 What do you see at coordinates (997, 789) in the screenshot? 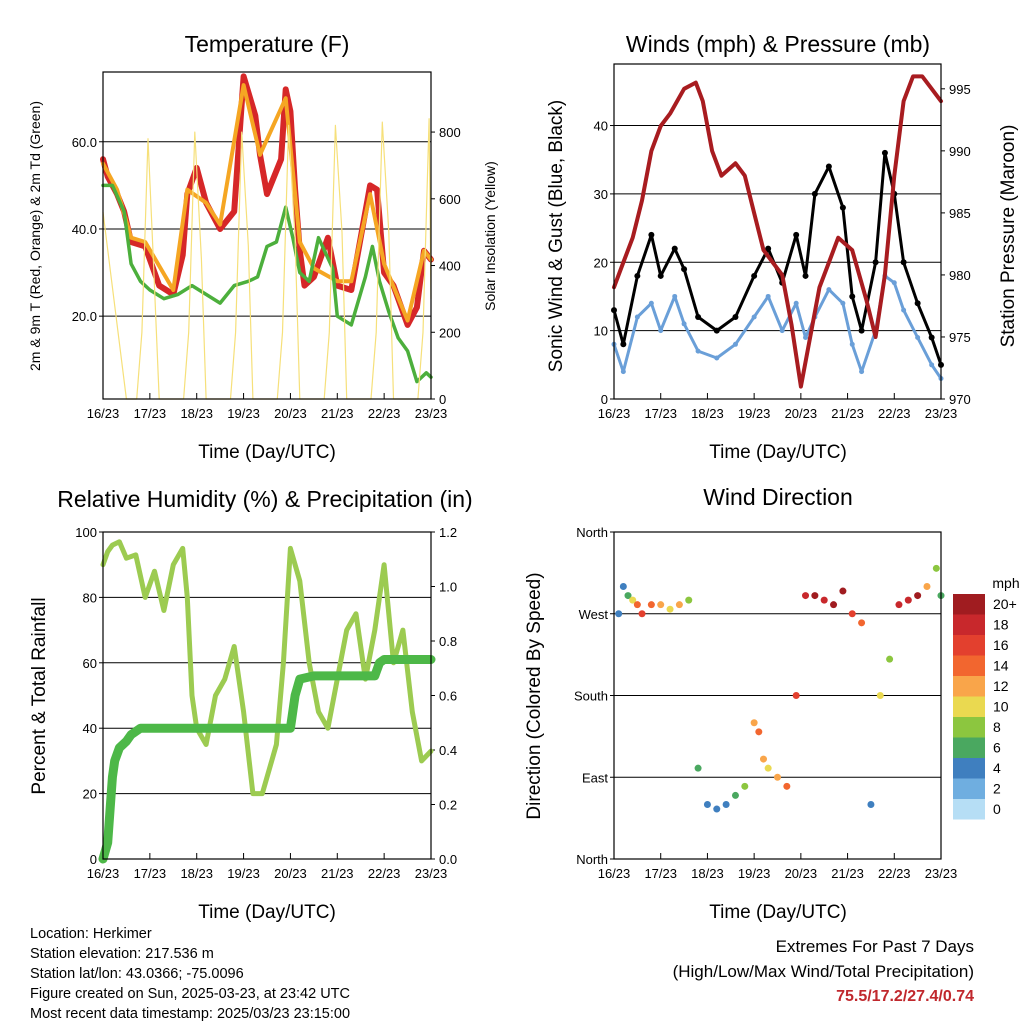
I see `legend-label: 2` at bounding box center [997, 789].